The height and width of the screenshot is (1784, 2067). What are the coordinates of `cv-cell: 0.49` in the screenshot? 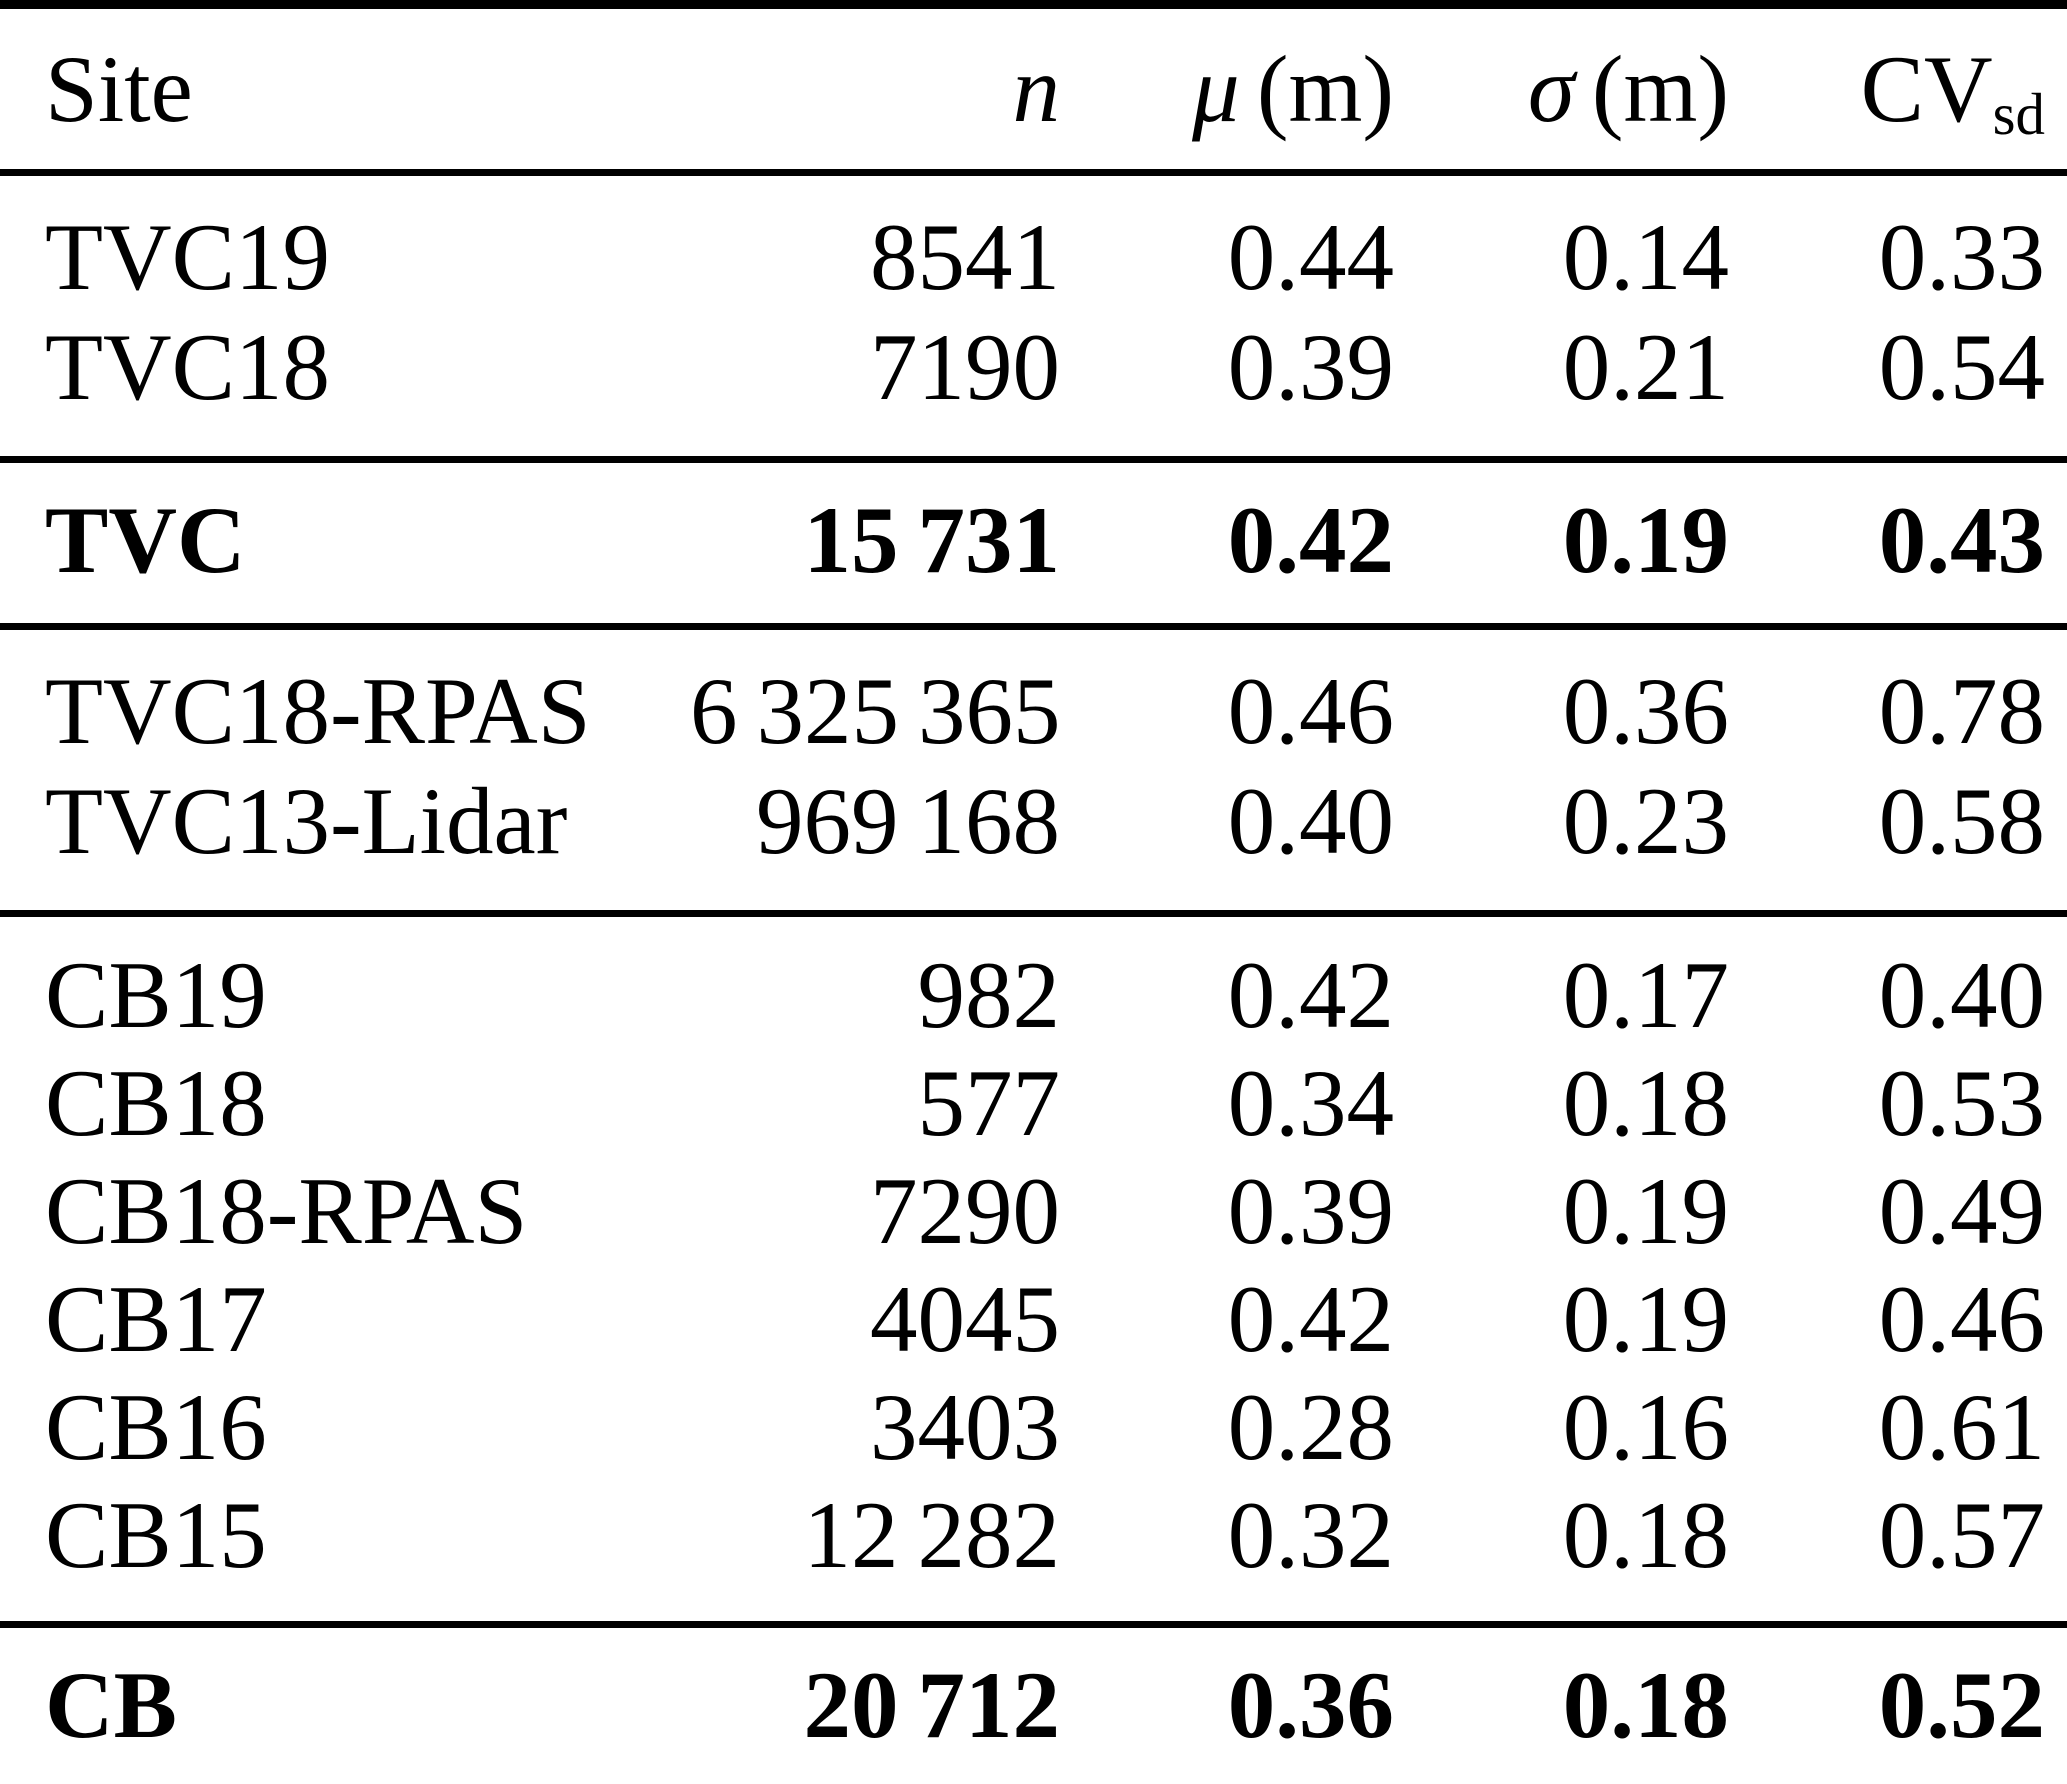 It's located at (1961, 1211).